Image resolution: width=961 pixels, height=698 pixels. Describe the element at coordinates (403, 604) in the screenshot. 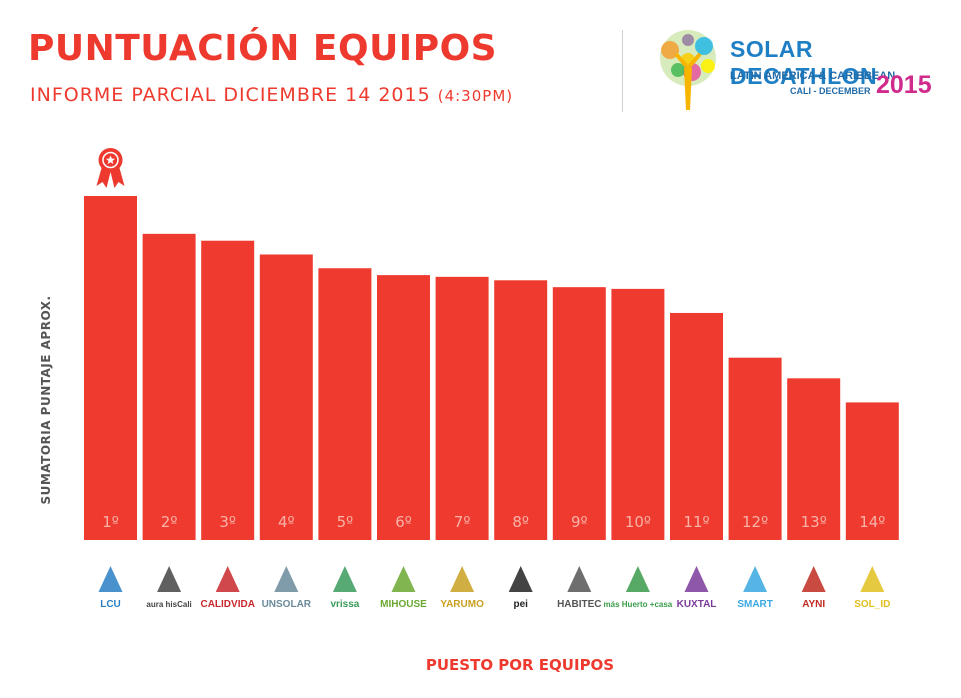

I see `team-name-6: MIHOUSE` at that location.